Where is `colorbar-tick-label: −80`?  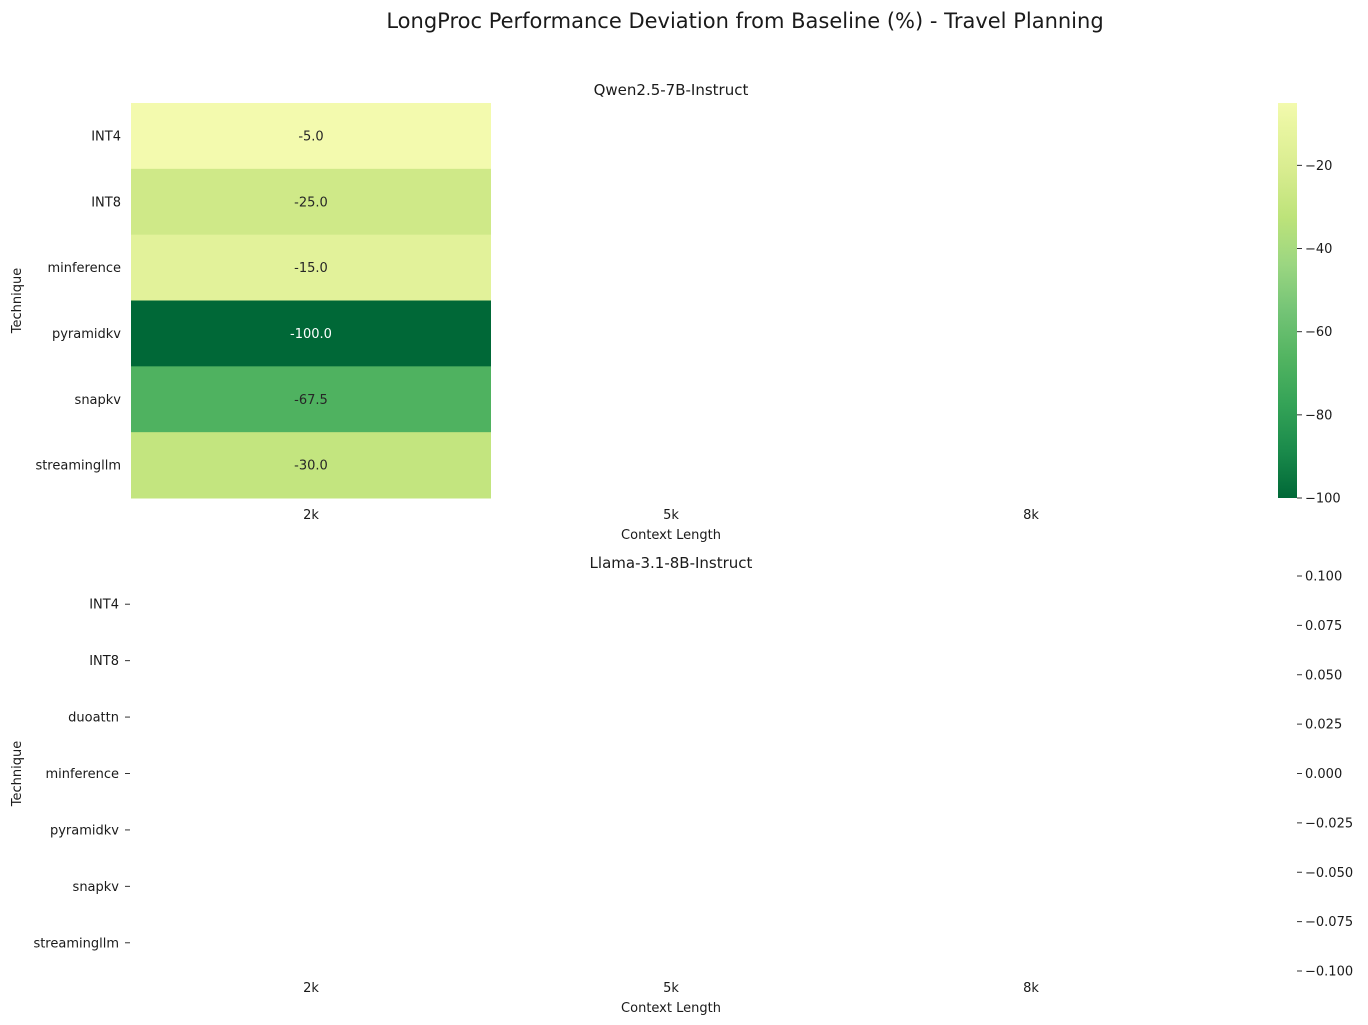
colorbar-tick-label: −80 is located at coordinates (1318, 415).